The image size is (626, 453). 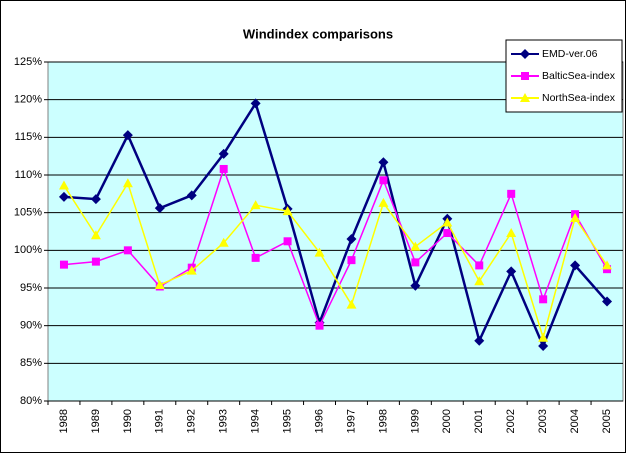 What do you see at coordinates (28, 100) in the screenshot?
I see `y-tick-label: 120%` at bounding box center [28, 100].